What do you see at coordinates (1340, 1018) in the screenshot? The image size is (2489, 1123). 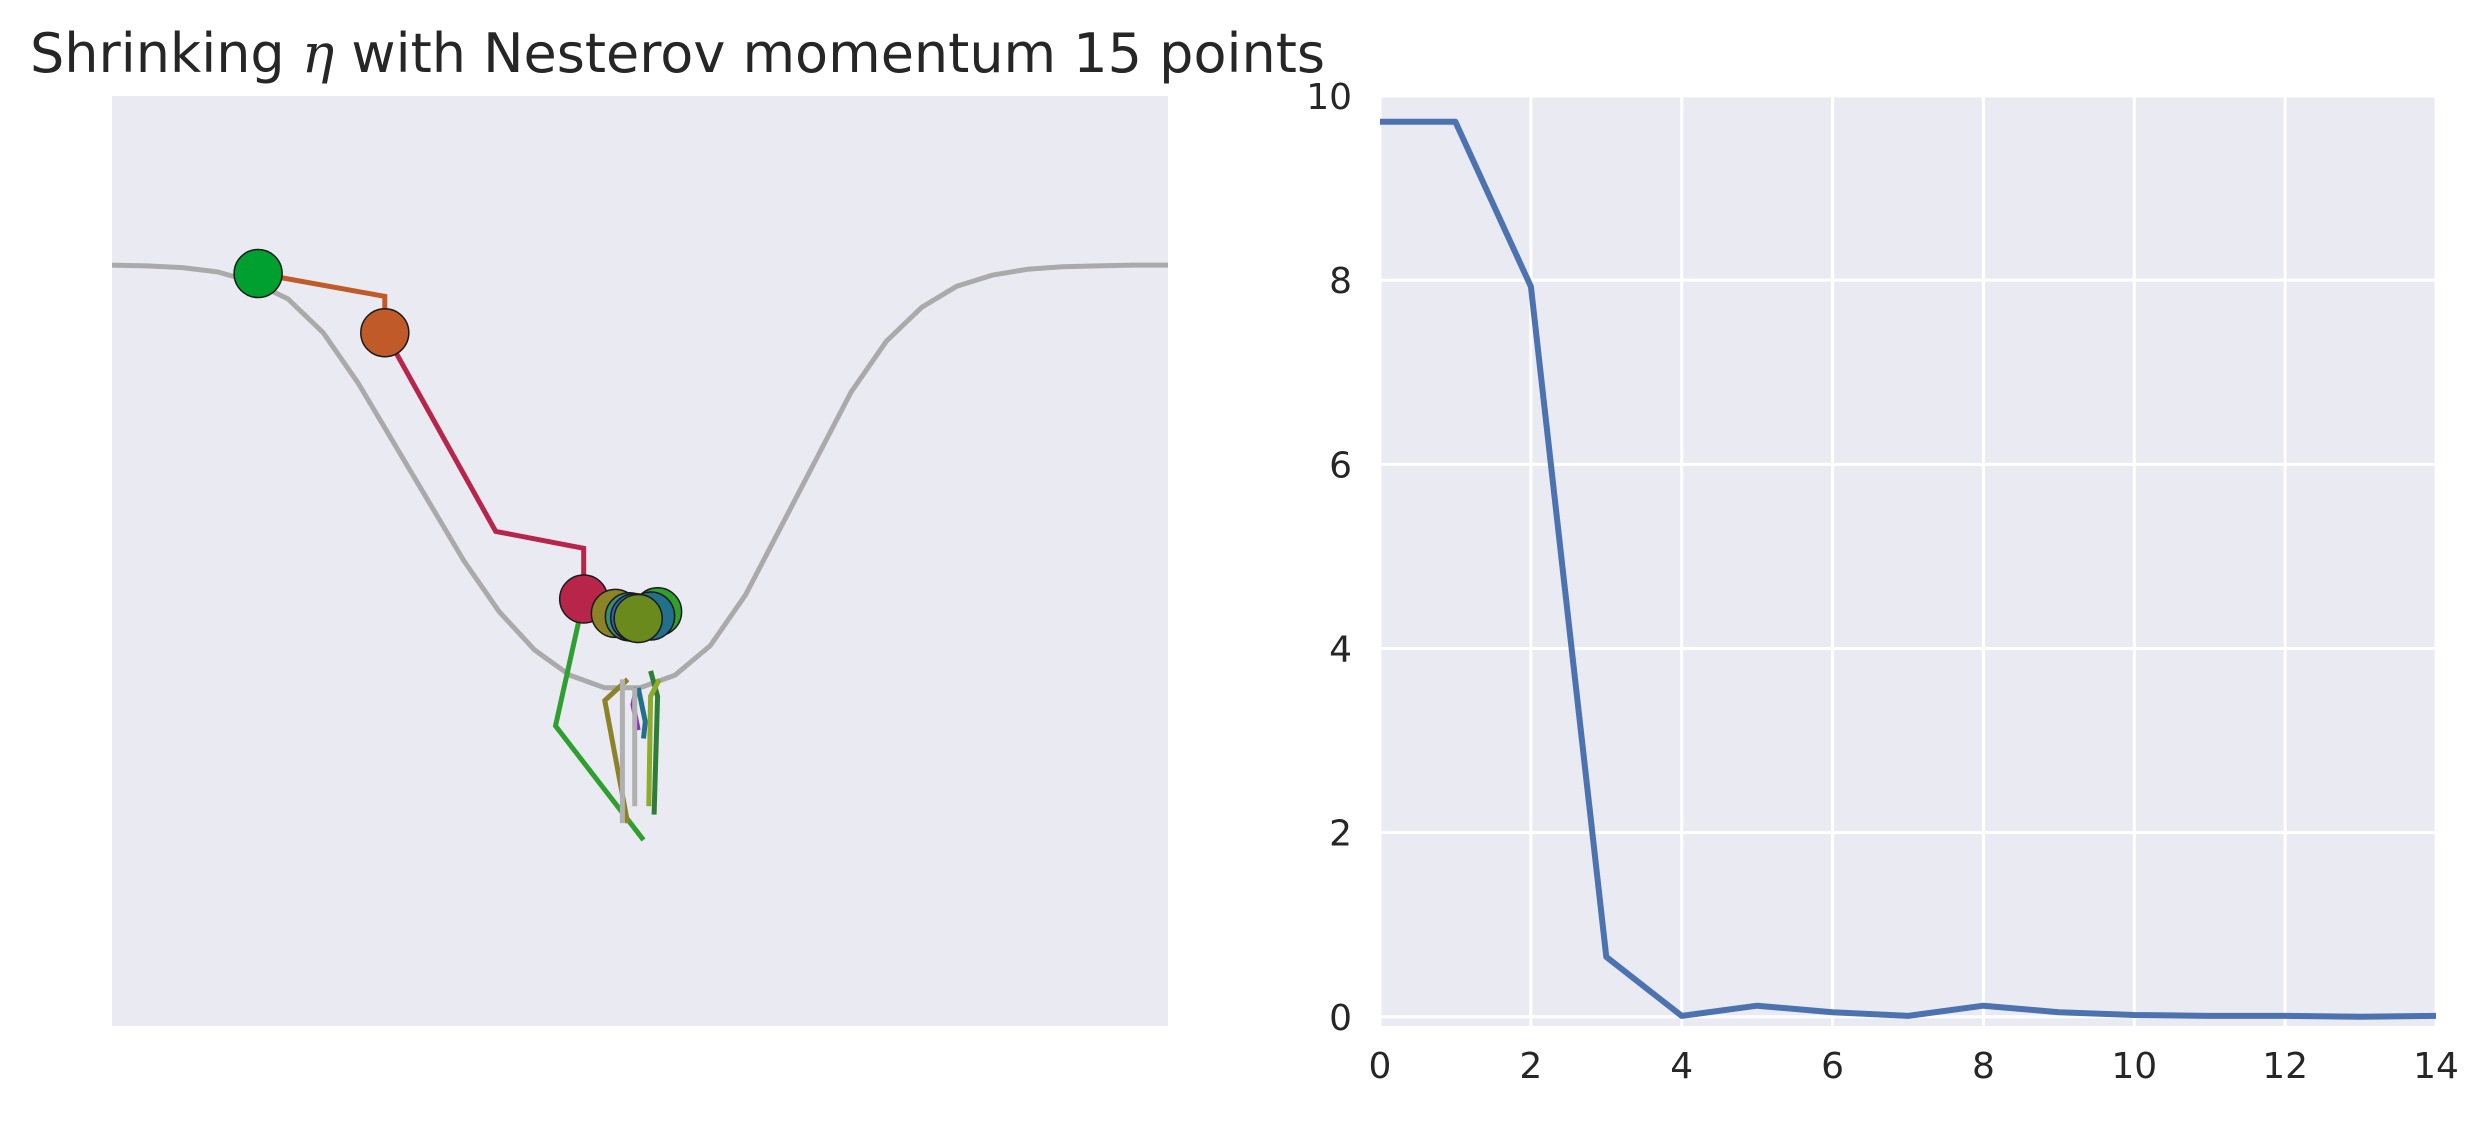 I see `y-tick-label: 0` at bounding box center [1340, 1018].